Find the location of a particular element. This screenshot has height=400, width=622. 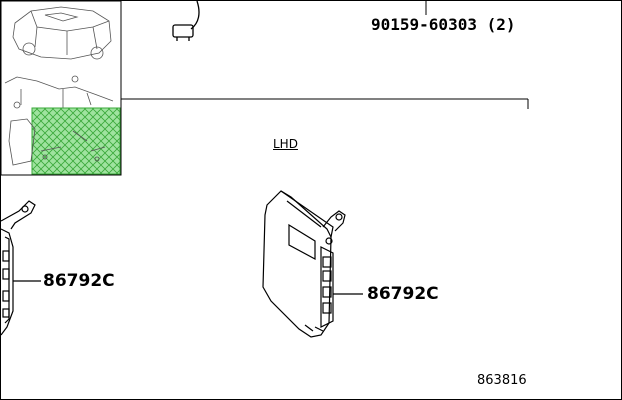

connector-icon is located at coordinates (186, 21).